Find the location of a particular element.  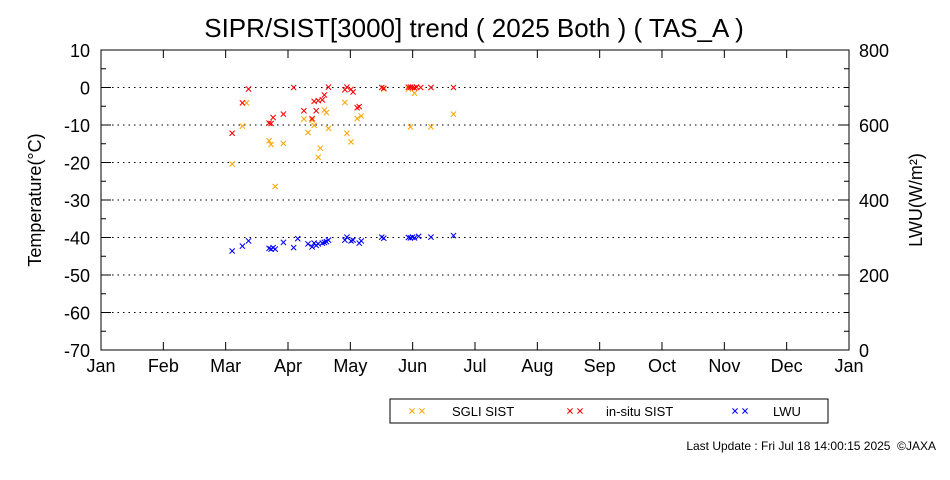

x-tick-label: May is located at coordinates (350, 366).